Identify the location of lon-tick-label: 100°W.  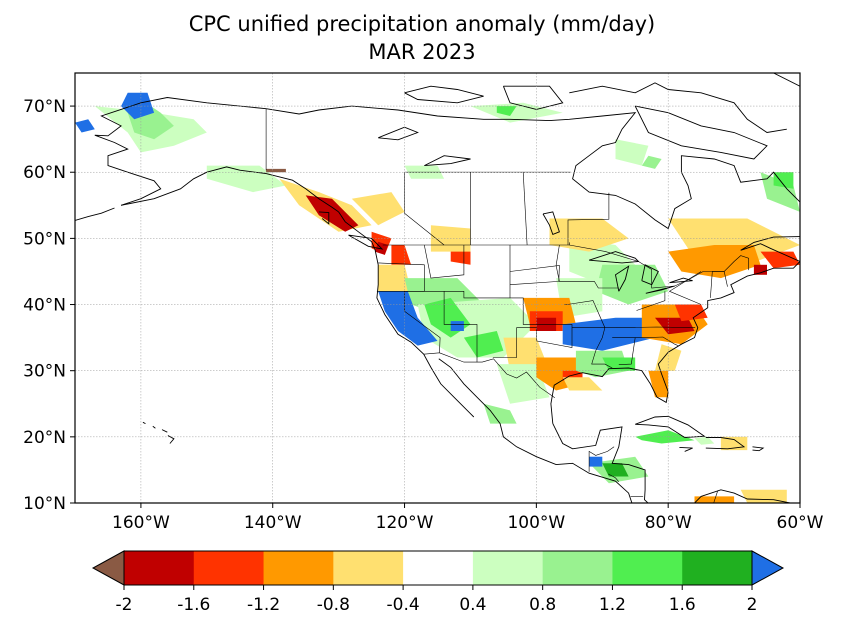
(536, 523).